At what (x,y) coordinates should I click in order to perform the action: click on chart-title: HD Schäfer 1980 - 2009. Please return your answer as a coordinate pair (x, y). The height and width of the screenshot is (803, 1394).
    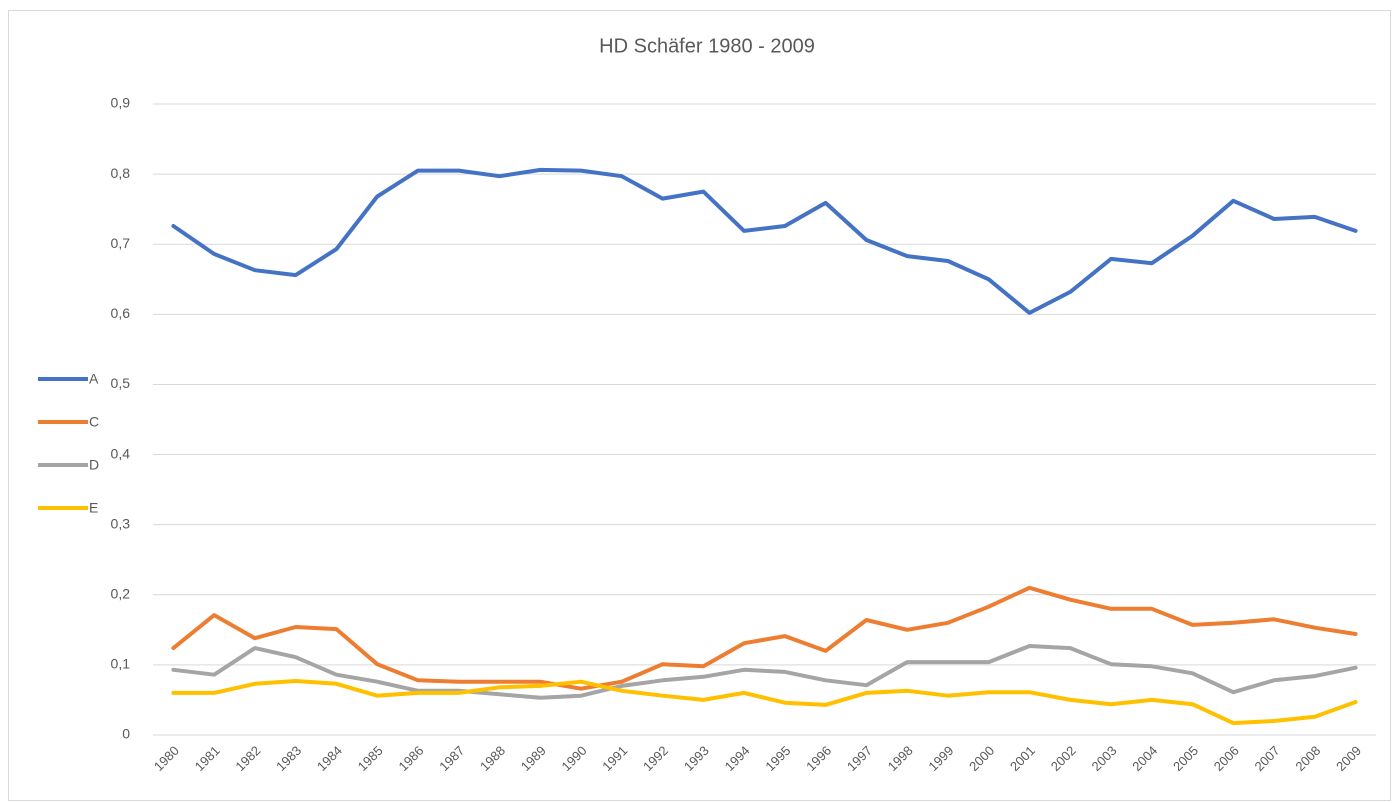
    Looking at the image, I should click on (707, 46).